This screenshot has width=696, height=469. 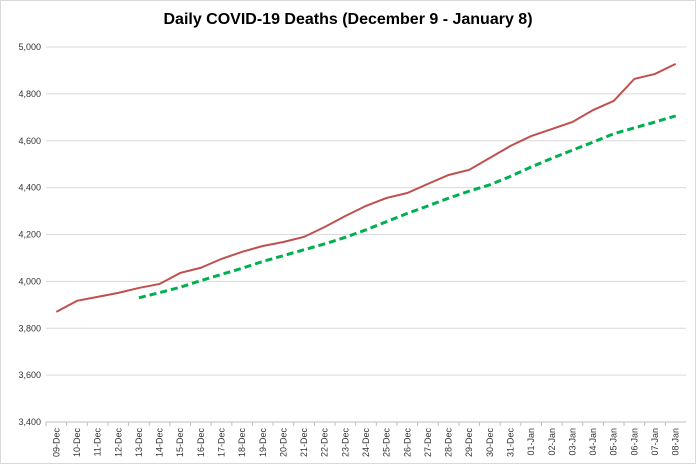 What do you see at coordinates (511, 443) in the screenshot?
I see `x-tick-label: 31-Dec` at bounding box center [511, 443].